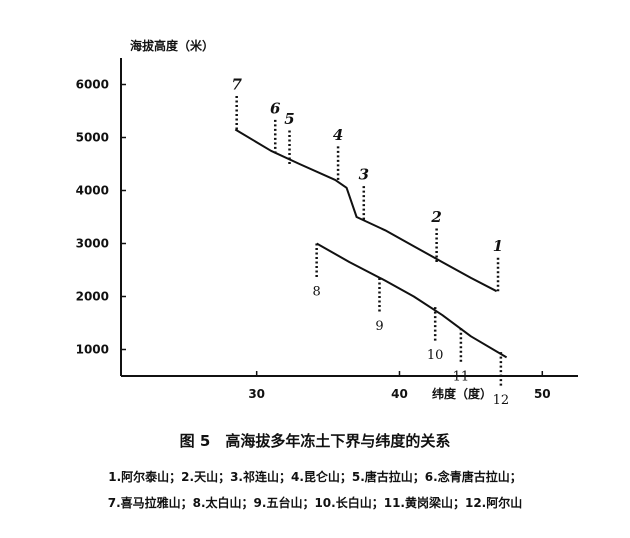 This screenshot has width=630, height=538. I want to click on marker-label-11: 11, so click(461, 376).